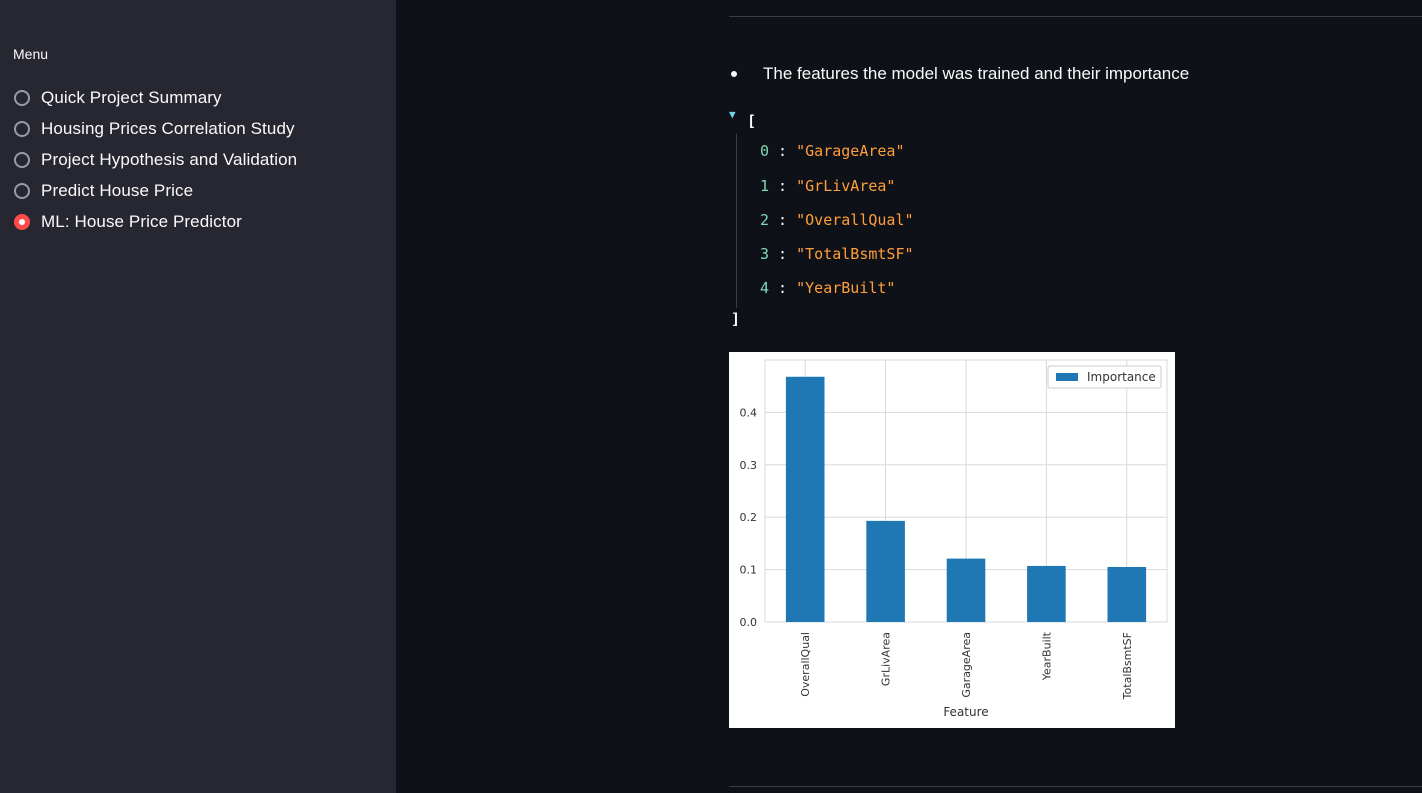  I want to click on legend-box, so click(1104, 377).